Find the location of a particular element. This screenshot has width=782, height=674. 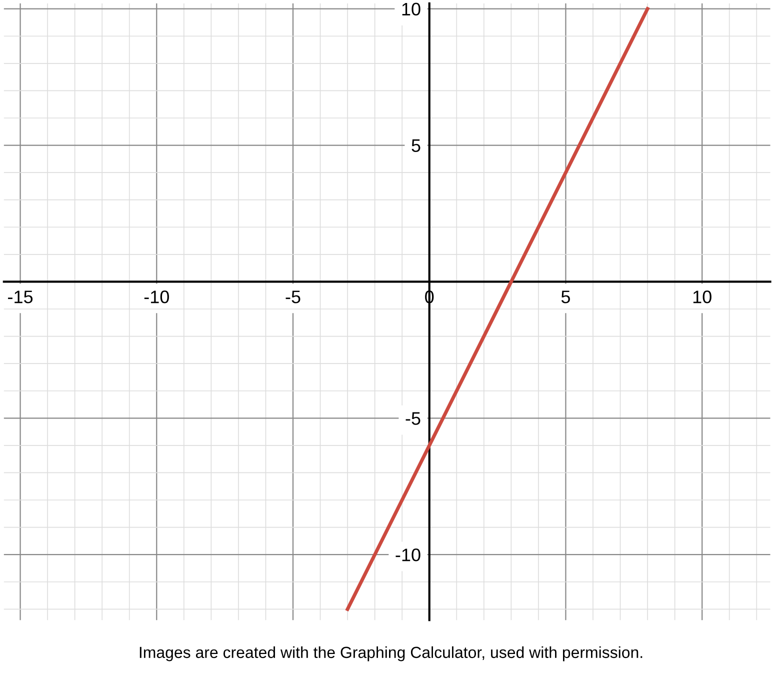

x-tick-label: 5 is located at coordinates (565, 297).